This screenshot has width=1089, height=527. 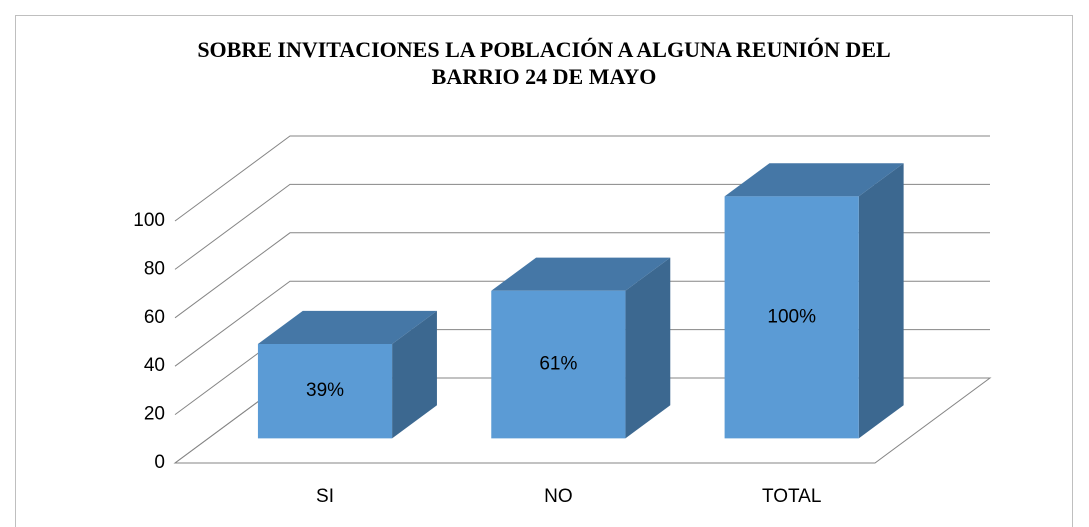 I want to click on value-label: 39%, so click(x=325, y=390).